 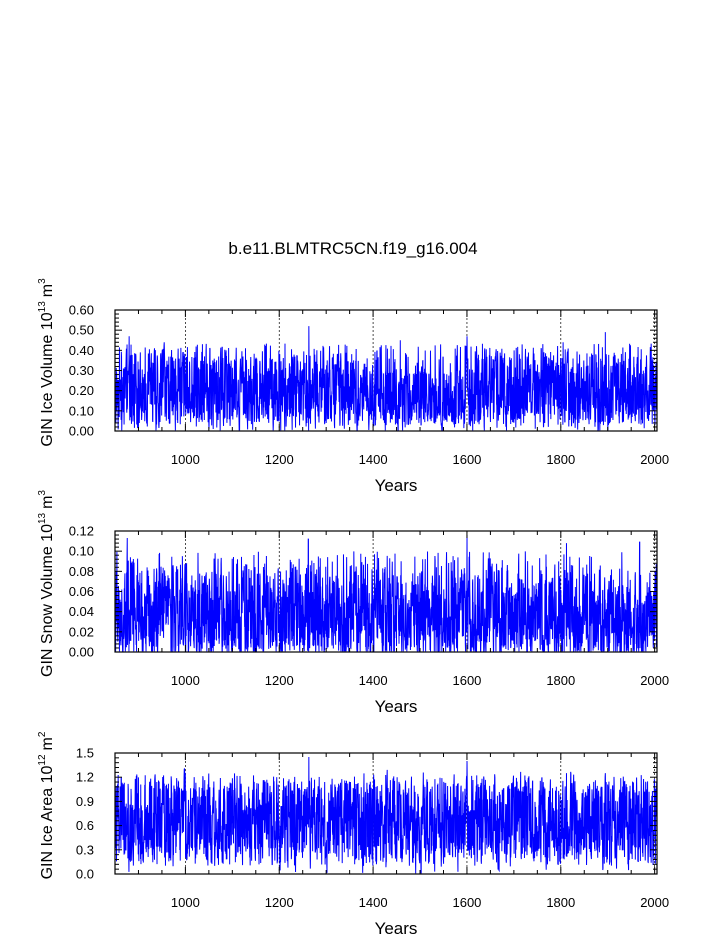 What do you see at coordinates (81, 631) in the screenshot?
I see `y-tick-label: 0.02` at bounding box center [81, 631].